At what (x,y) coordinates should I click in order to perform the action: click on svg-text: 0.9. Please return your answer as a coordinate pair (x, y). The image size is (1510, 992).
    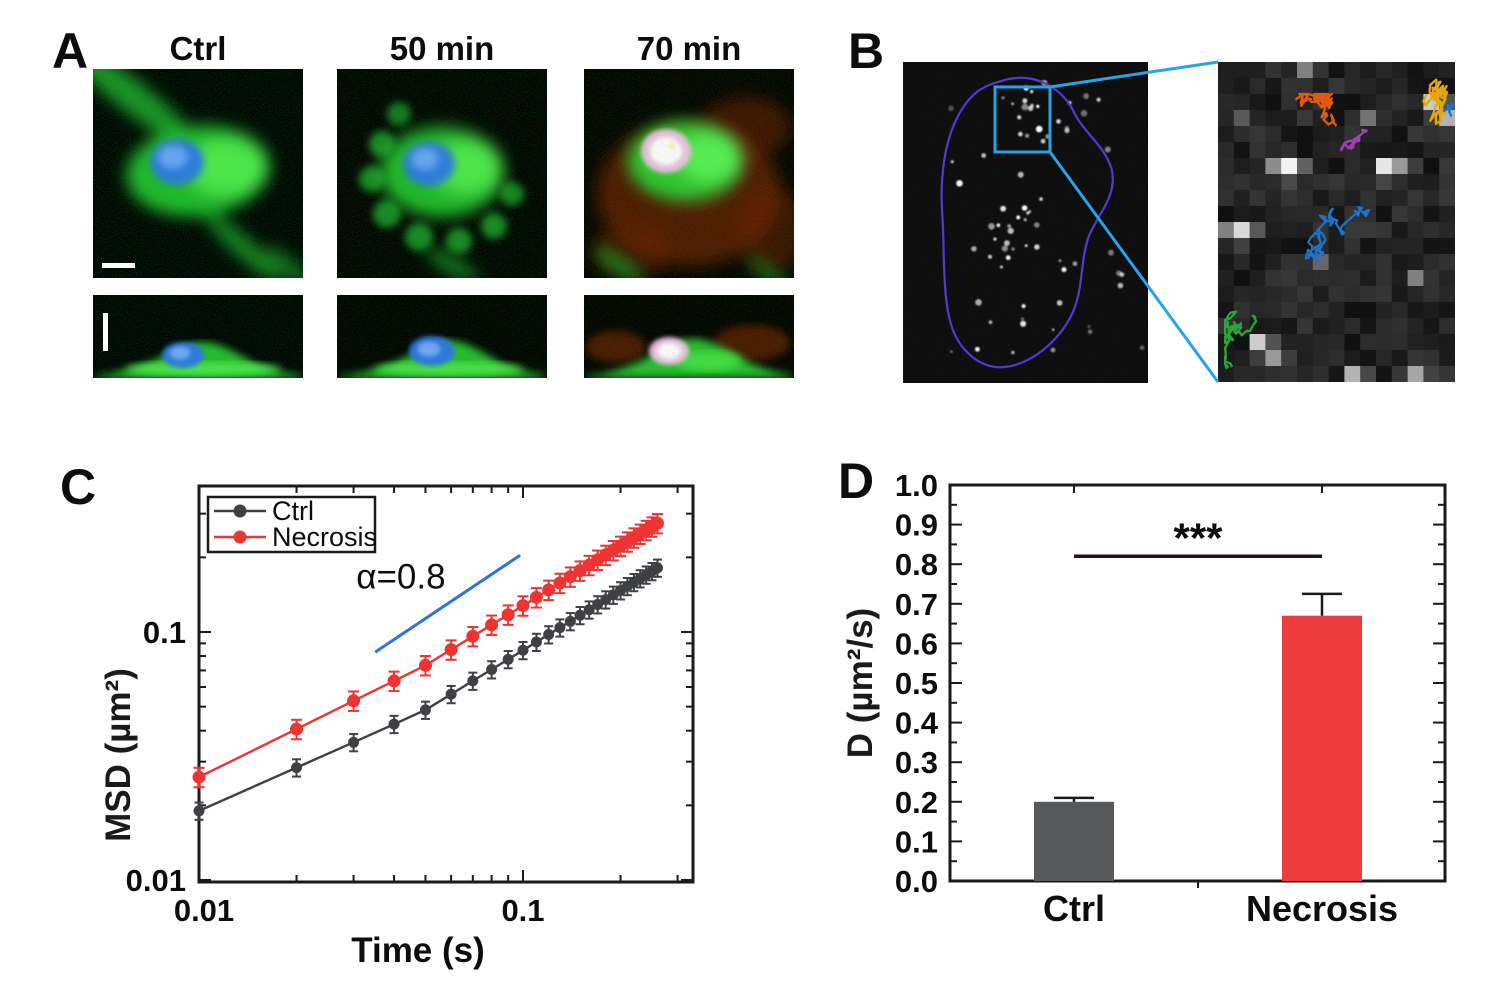
    Looking at the image, I should click on (916, 525).